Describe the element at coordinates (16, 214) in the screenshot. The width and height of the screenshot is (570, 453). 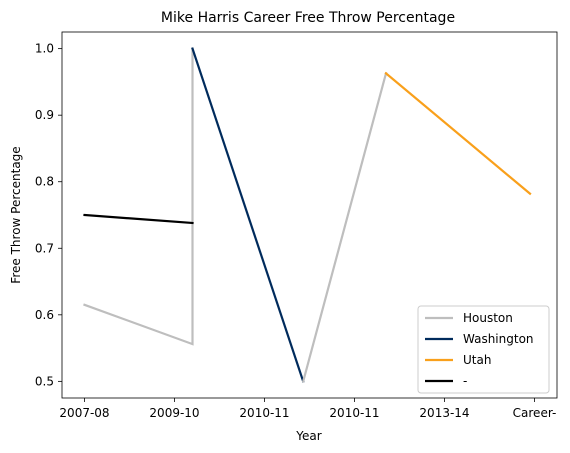
I see `y-axis-label: Free Throw Percentage` at that location.